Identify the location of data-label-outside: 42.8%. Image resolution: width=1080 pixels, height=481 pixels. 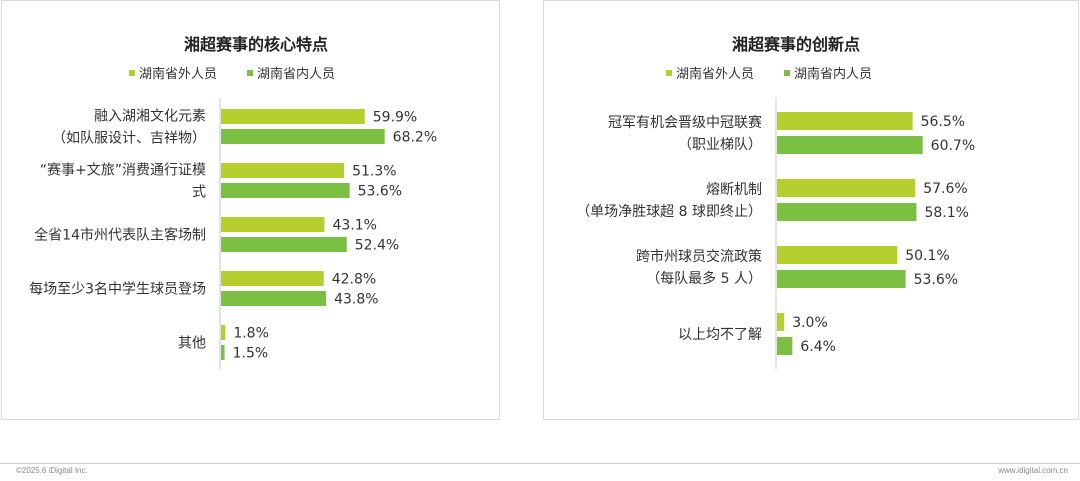
(354, 280).